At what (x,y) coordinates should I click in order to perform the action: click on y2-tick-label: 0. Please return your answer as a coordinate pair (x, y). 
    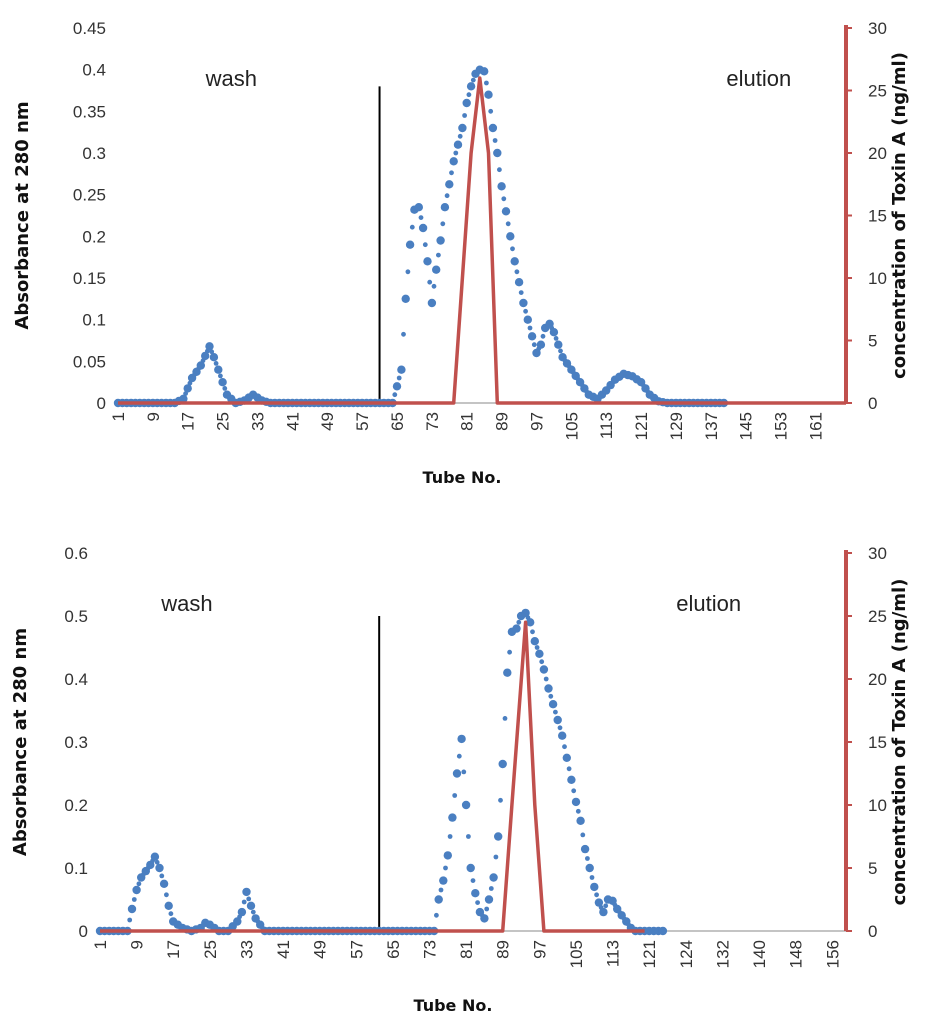
    Looking at the image, I should click on (872, 931).